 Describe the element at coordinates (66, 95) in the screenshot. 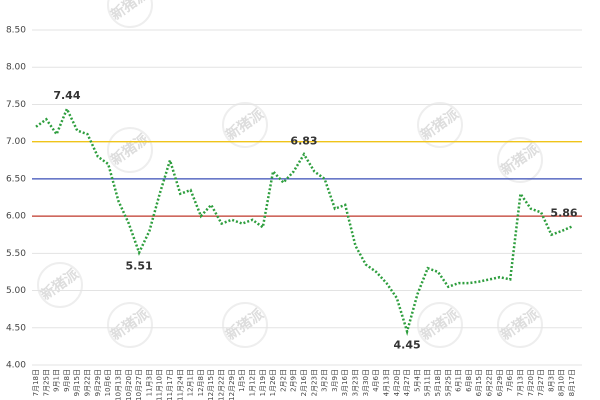

I see `data-label: 7.44` at that location.